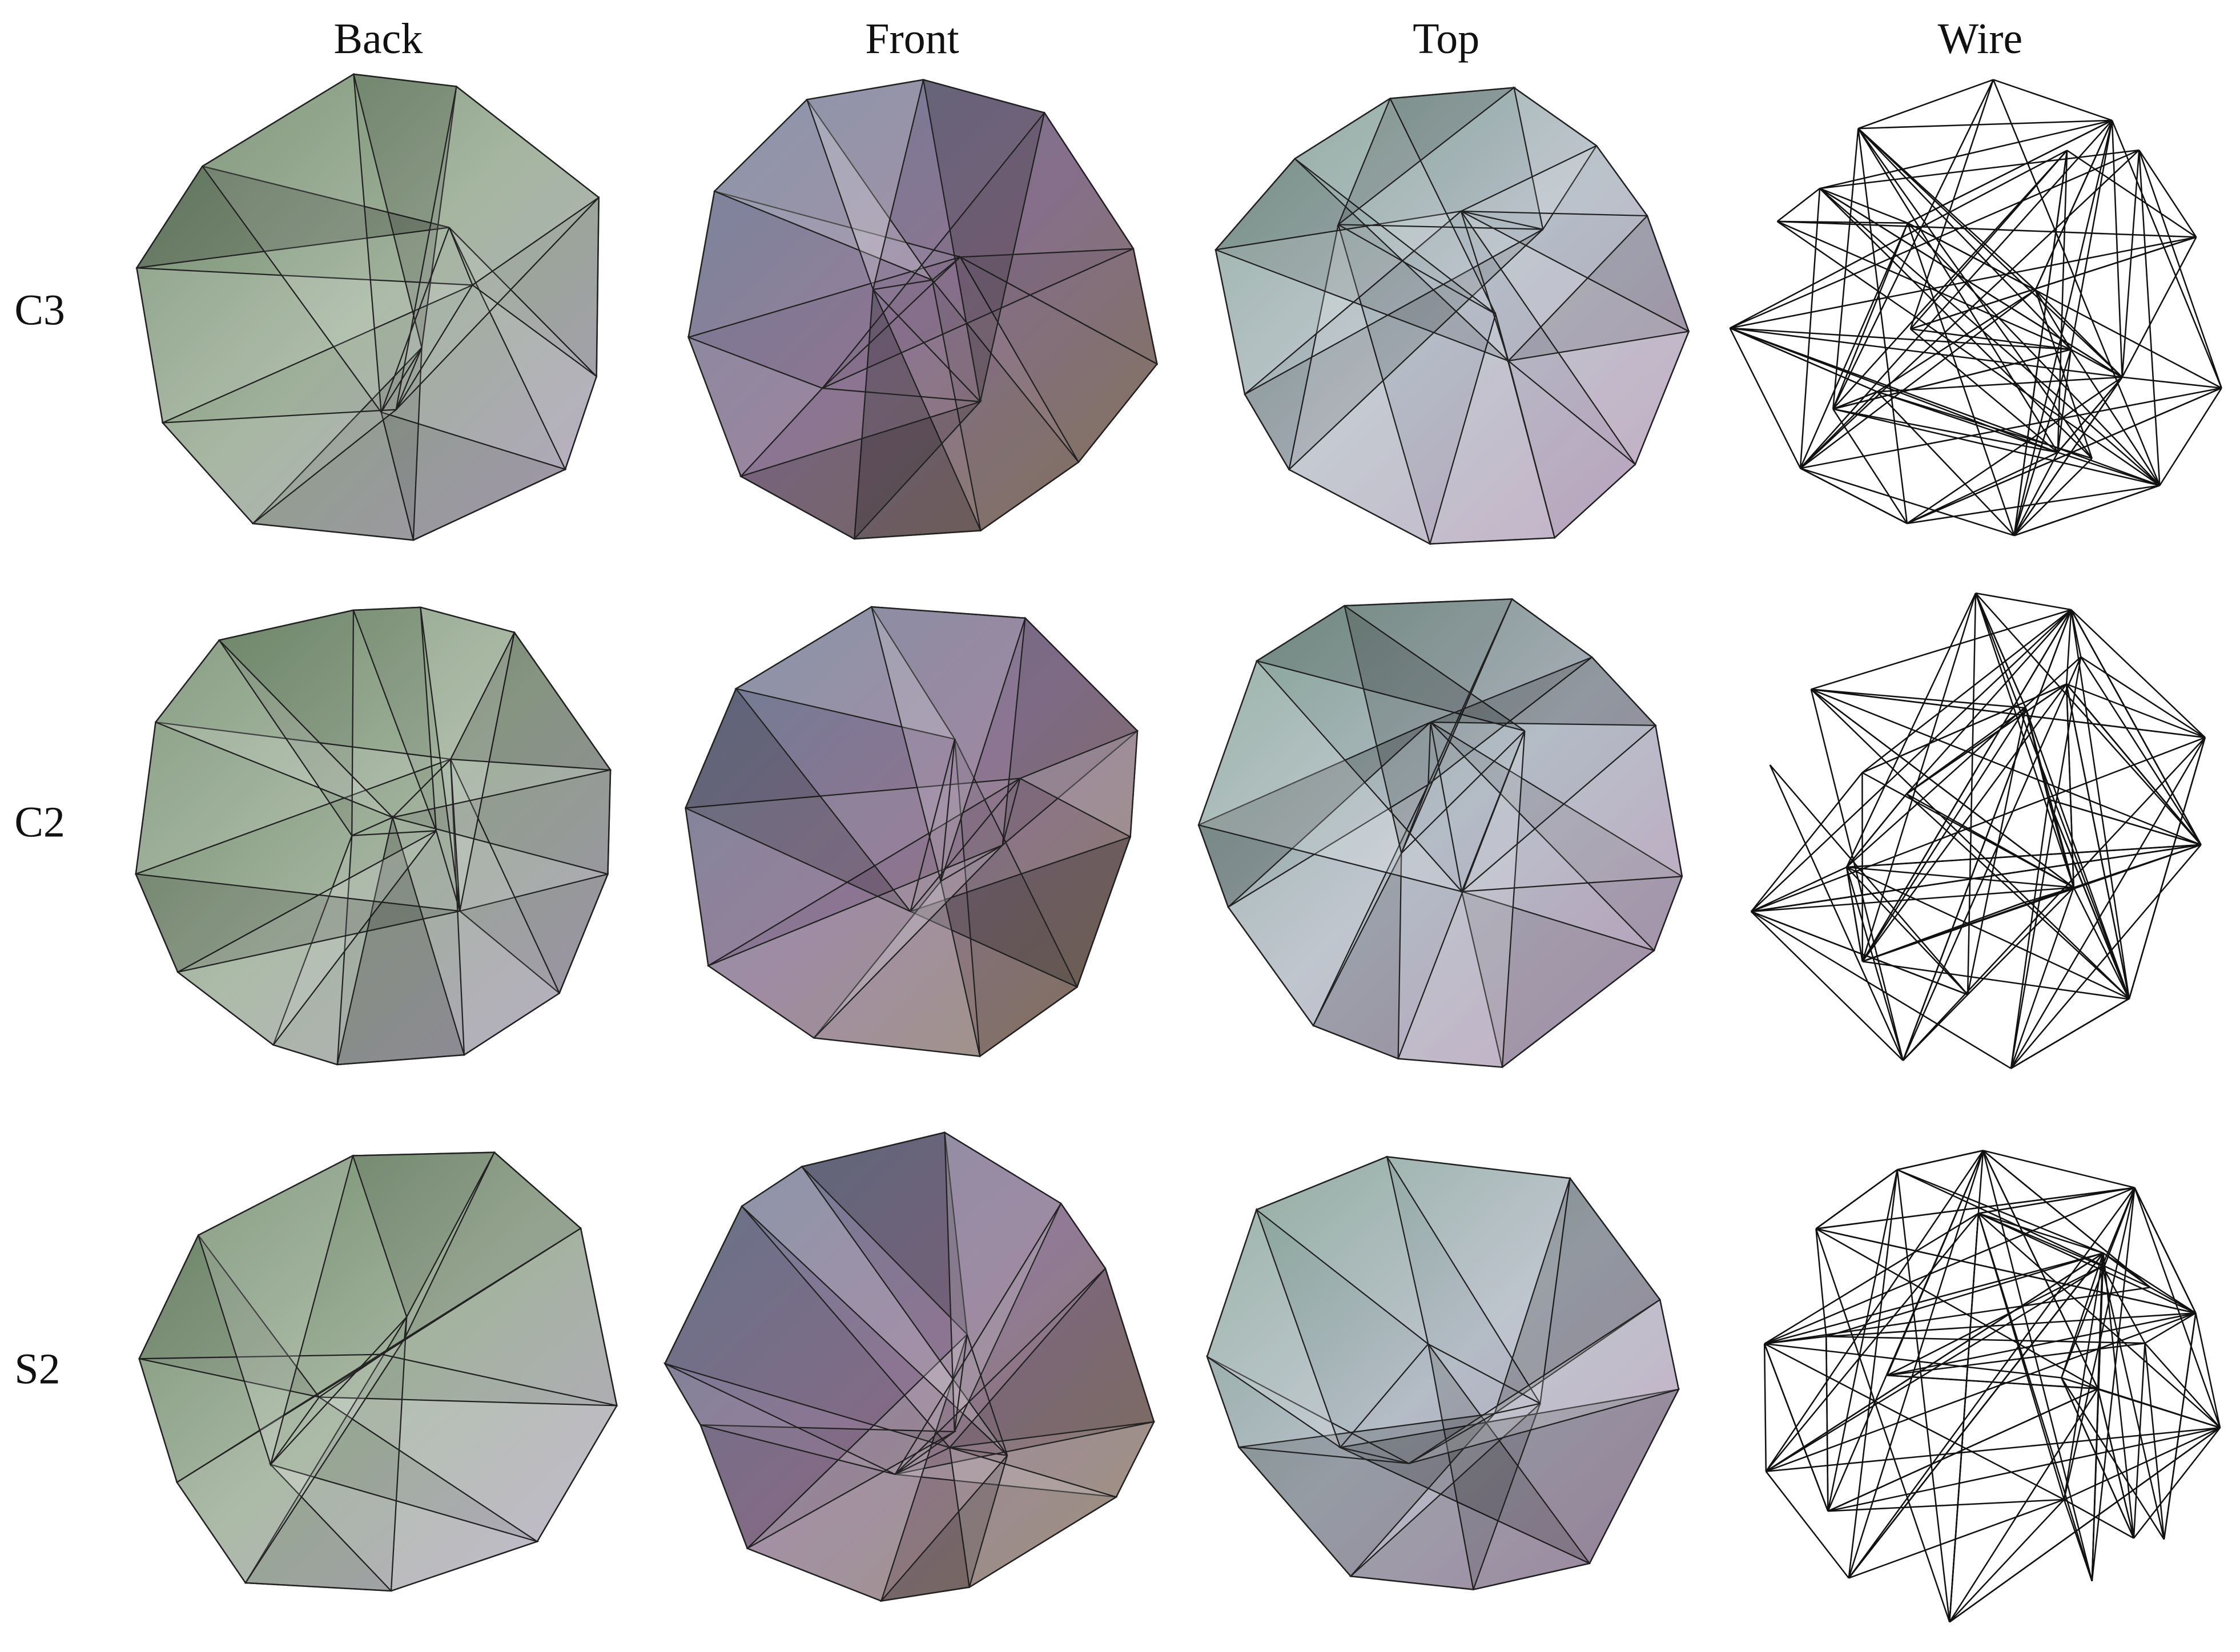 The width and height of the screenshot is (2240, 1652). Describe the element at coordinates (39, 823) in the screenshot. I see `row-label: C2` at that location.